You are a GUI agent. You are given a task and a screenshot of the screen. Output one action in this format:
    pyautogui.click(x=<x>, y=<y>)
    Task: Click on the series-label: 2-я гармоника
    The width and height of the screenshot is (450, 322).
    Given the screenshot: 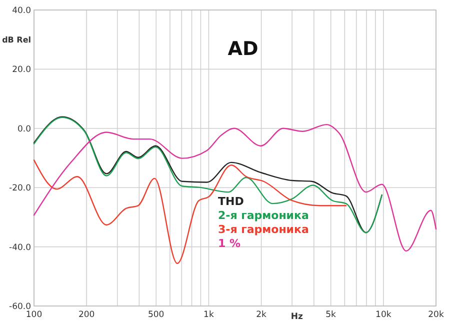 What is the action you would take?
    pyautogui.click(x=263, y=215)
    